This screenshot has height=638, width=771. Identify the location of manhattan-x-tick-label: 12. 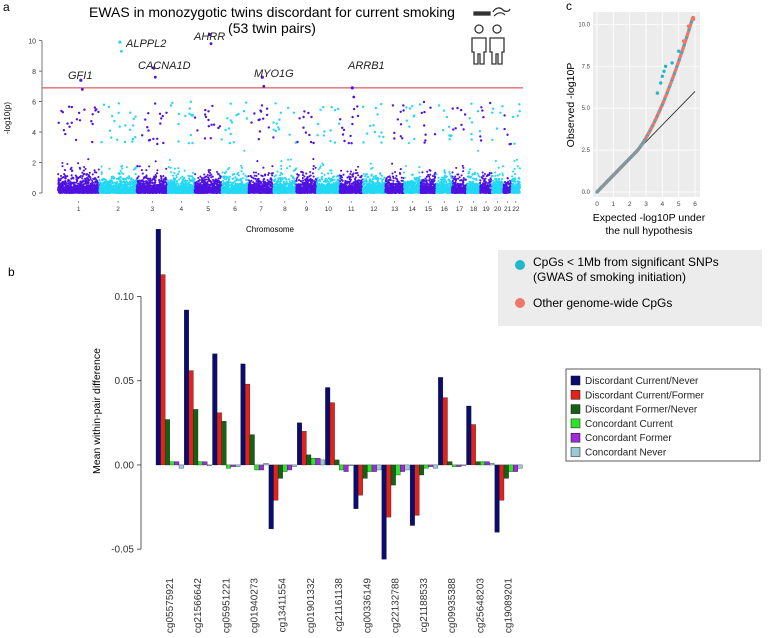
(374, 209).